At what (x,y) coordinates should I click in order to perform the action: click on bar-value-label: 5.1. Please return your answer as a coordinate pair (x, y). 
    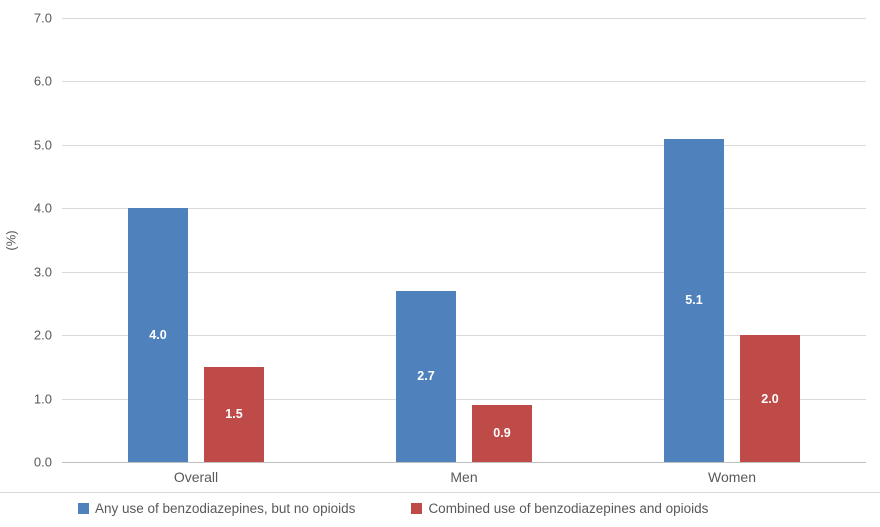
    Looking at the image, I should click on (694, 300).